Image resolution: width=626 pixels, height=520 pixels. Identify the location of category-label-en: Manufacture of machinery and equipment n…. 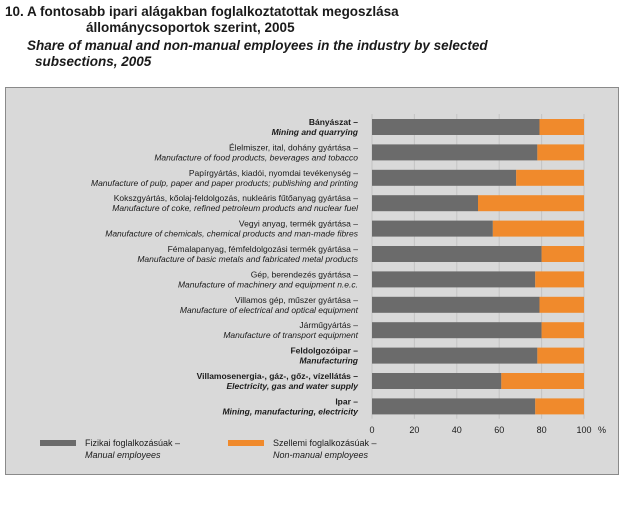
(268, 284).